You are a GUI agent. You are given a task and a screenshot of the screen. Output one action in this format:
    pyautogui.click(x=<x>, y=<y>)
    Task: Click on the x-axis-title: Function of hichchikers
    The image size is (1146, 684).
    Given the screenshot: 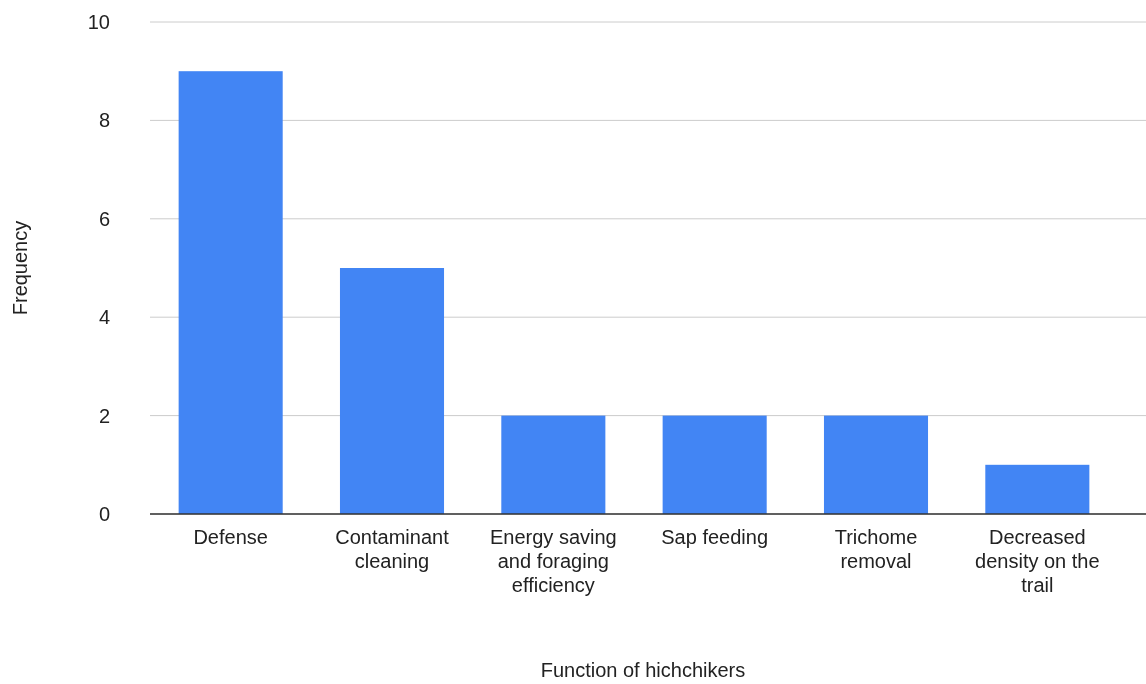 What is the action you would take?
    pyautogui.click(x=643, y=670)
    